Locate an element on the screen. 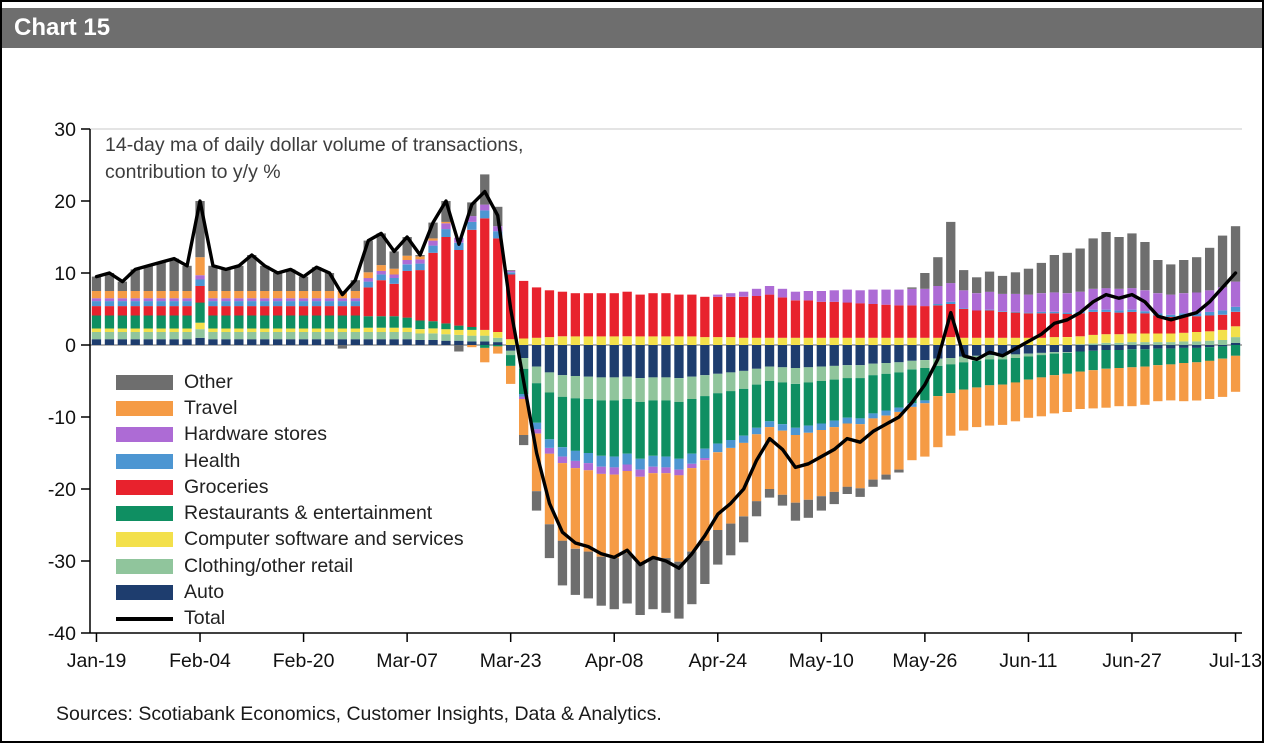 The height and width of the screenshot is (743, 1264). legend-item: Computer software and services is located at coordinates (290, 540).